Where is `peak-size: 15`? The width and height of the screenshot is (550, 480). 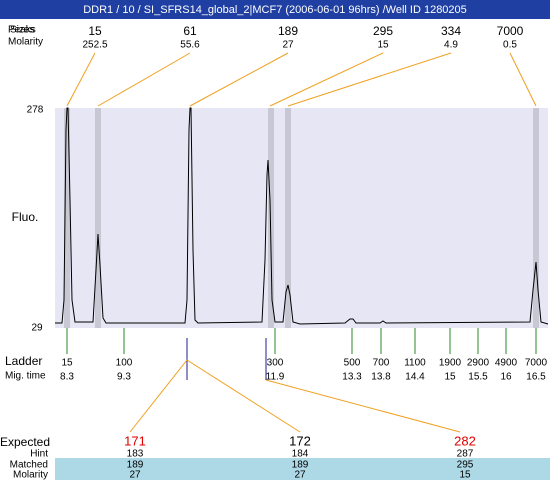 peak-size: 15 is located at coordinates (95, 31).